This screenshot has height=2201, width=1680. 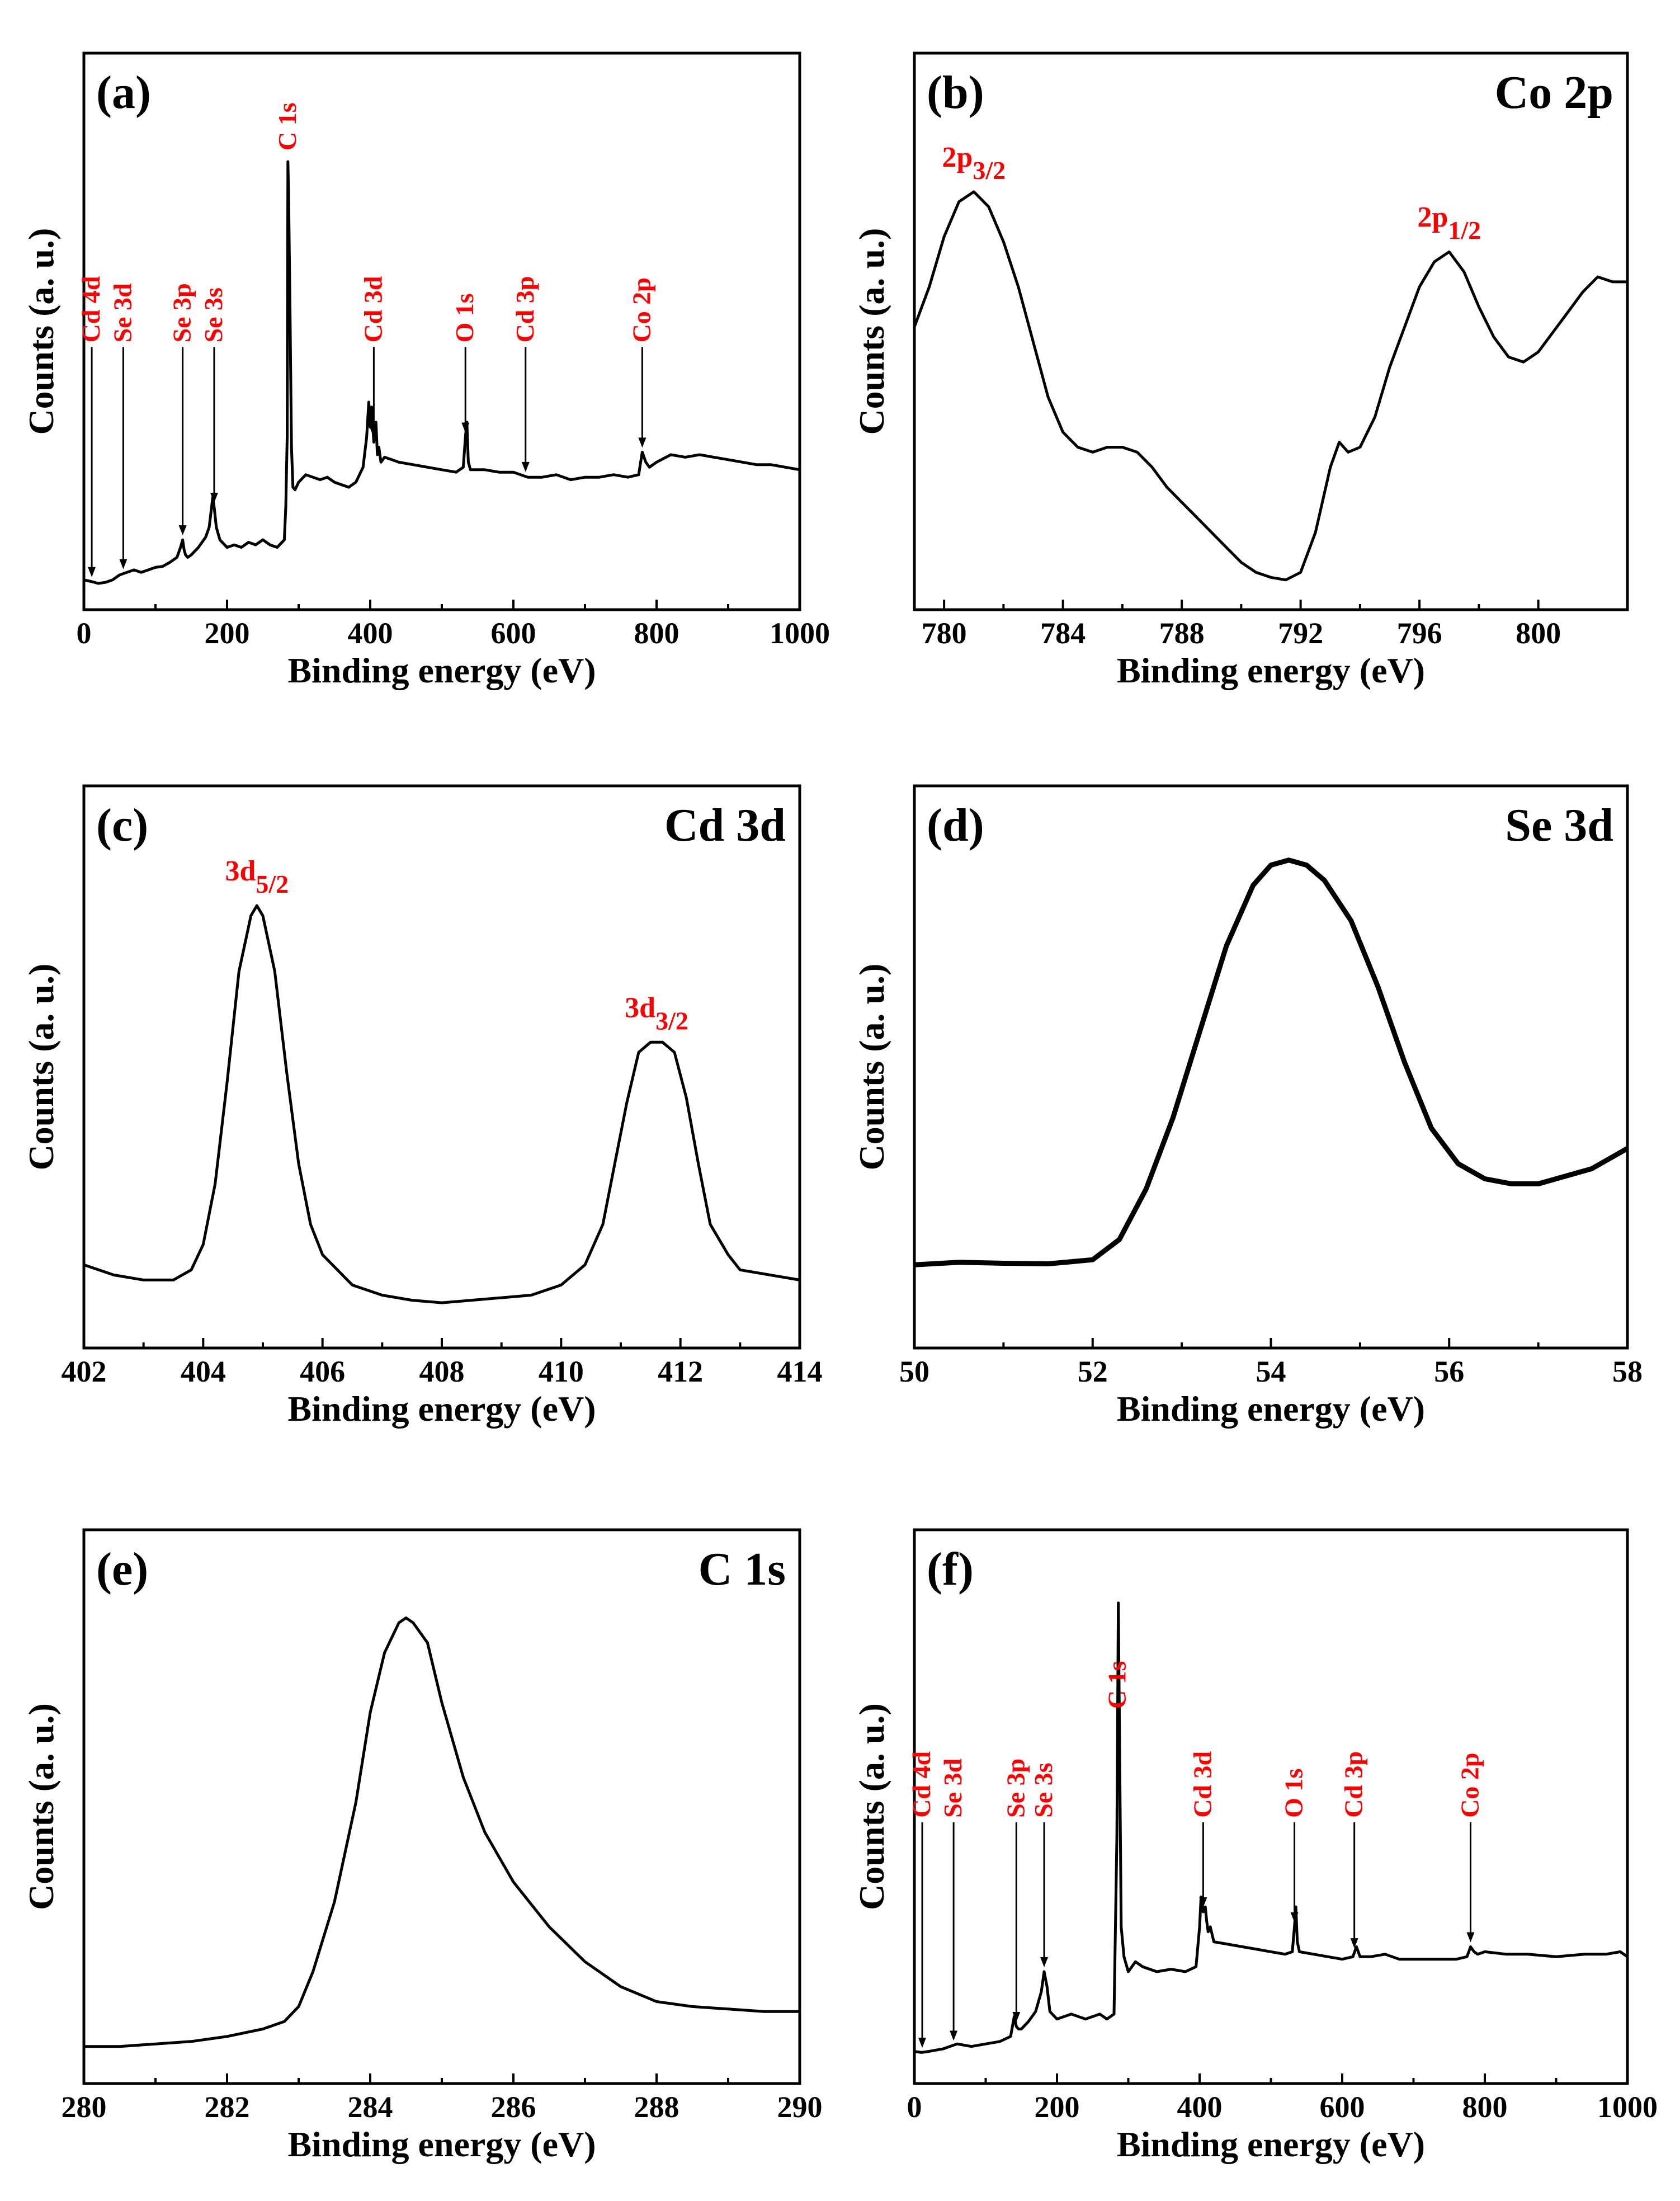 What do you see at coordinates (800, 2107) in the screenshot?
I see `x-tick-label: 290` at bounding box center [800, 2107].